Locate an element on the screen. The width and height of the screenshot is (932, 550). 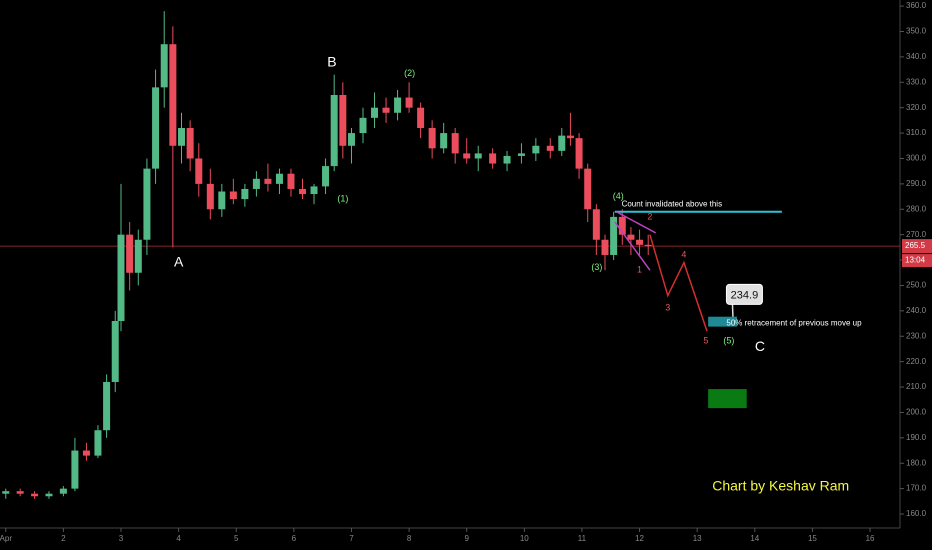
callout-box is located at coordinates (744, 294).